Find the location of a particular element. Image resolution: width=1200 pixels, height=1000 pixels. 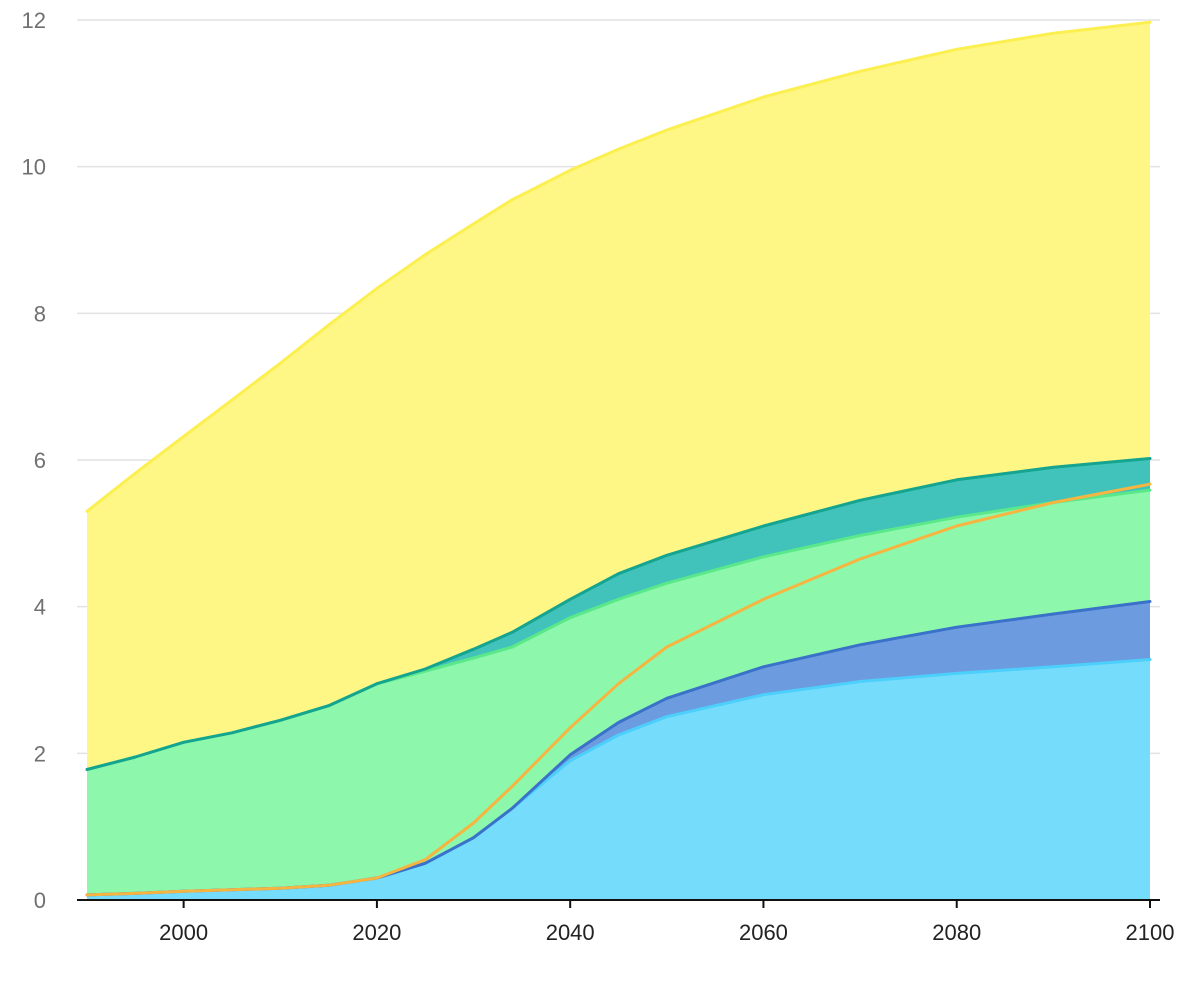

y-tick-label: 12 is located at coordinates (34, 20).